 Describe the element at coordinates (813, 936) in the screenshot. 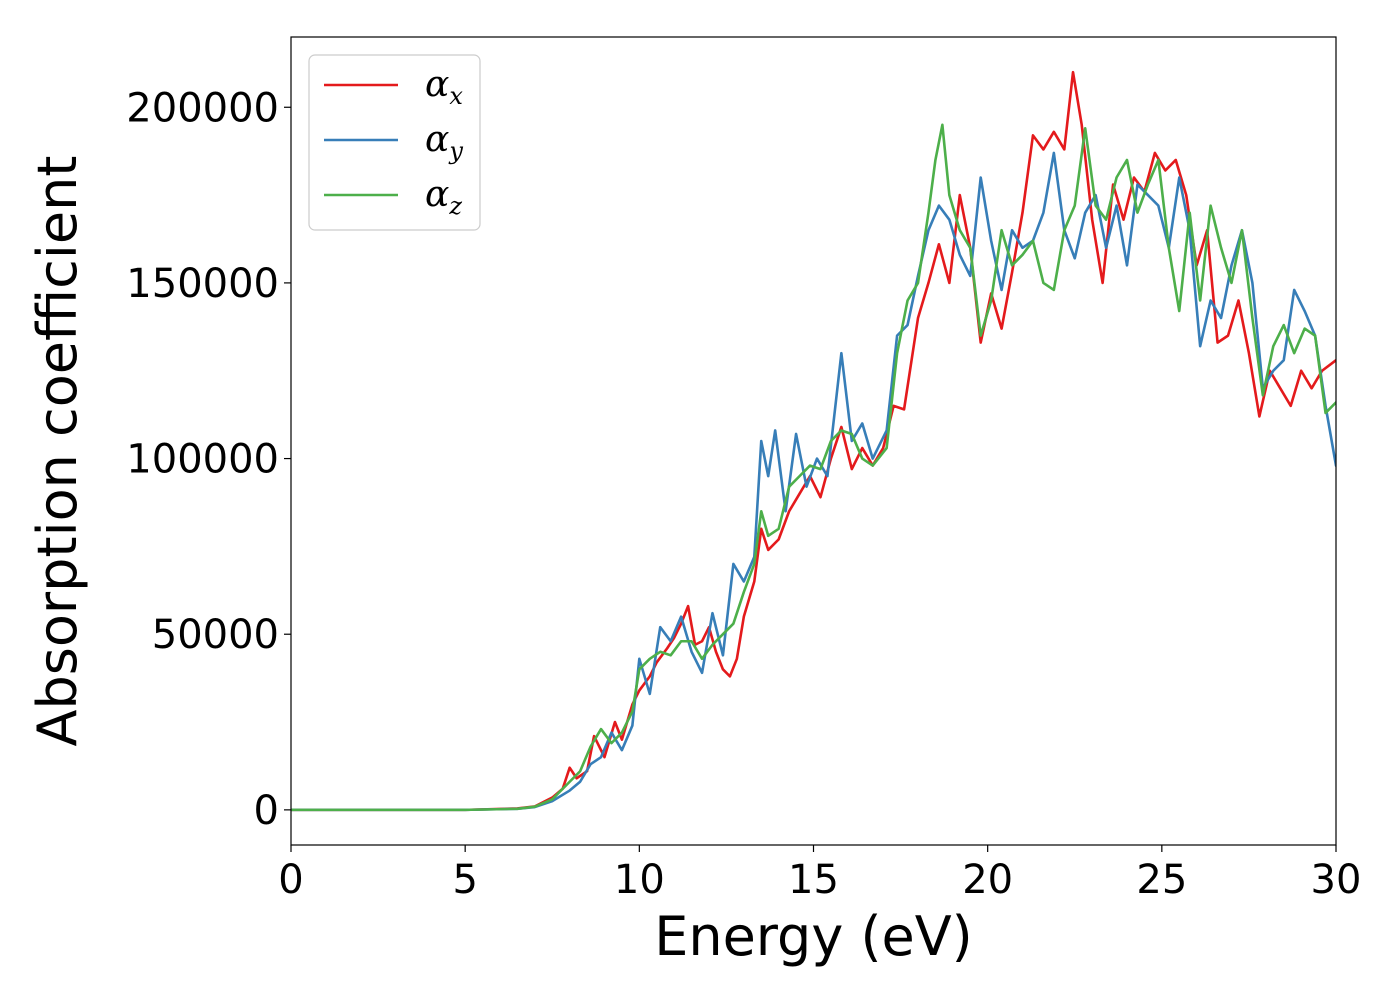

I see `x-axis-title: Energy (eV)` at that location.